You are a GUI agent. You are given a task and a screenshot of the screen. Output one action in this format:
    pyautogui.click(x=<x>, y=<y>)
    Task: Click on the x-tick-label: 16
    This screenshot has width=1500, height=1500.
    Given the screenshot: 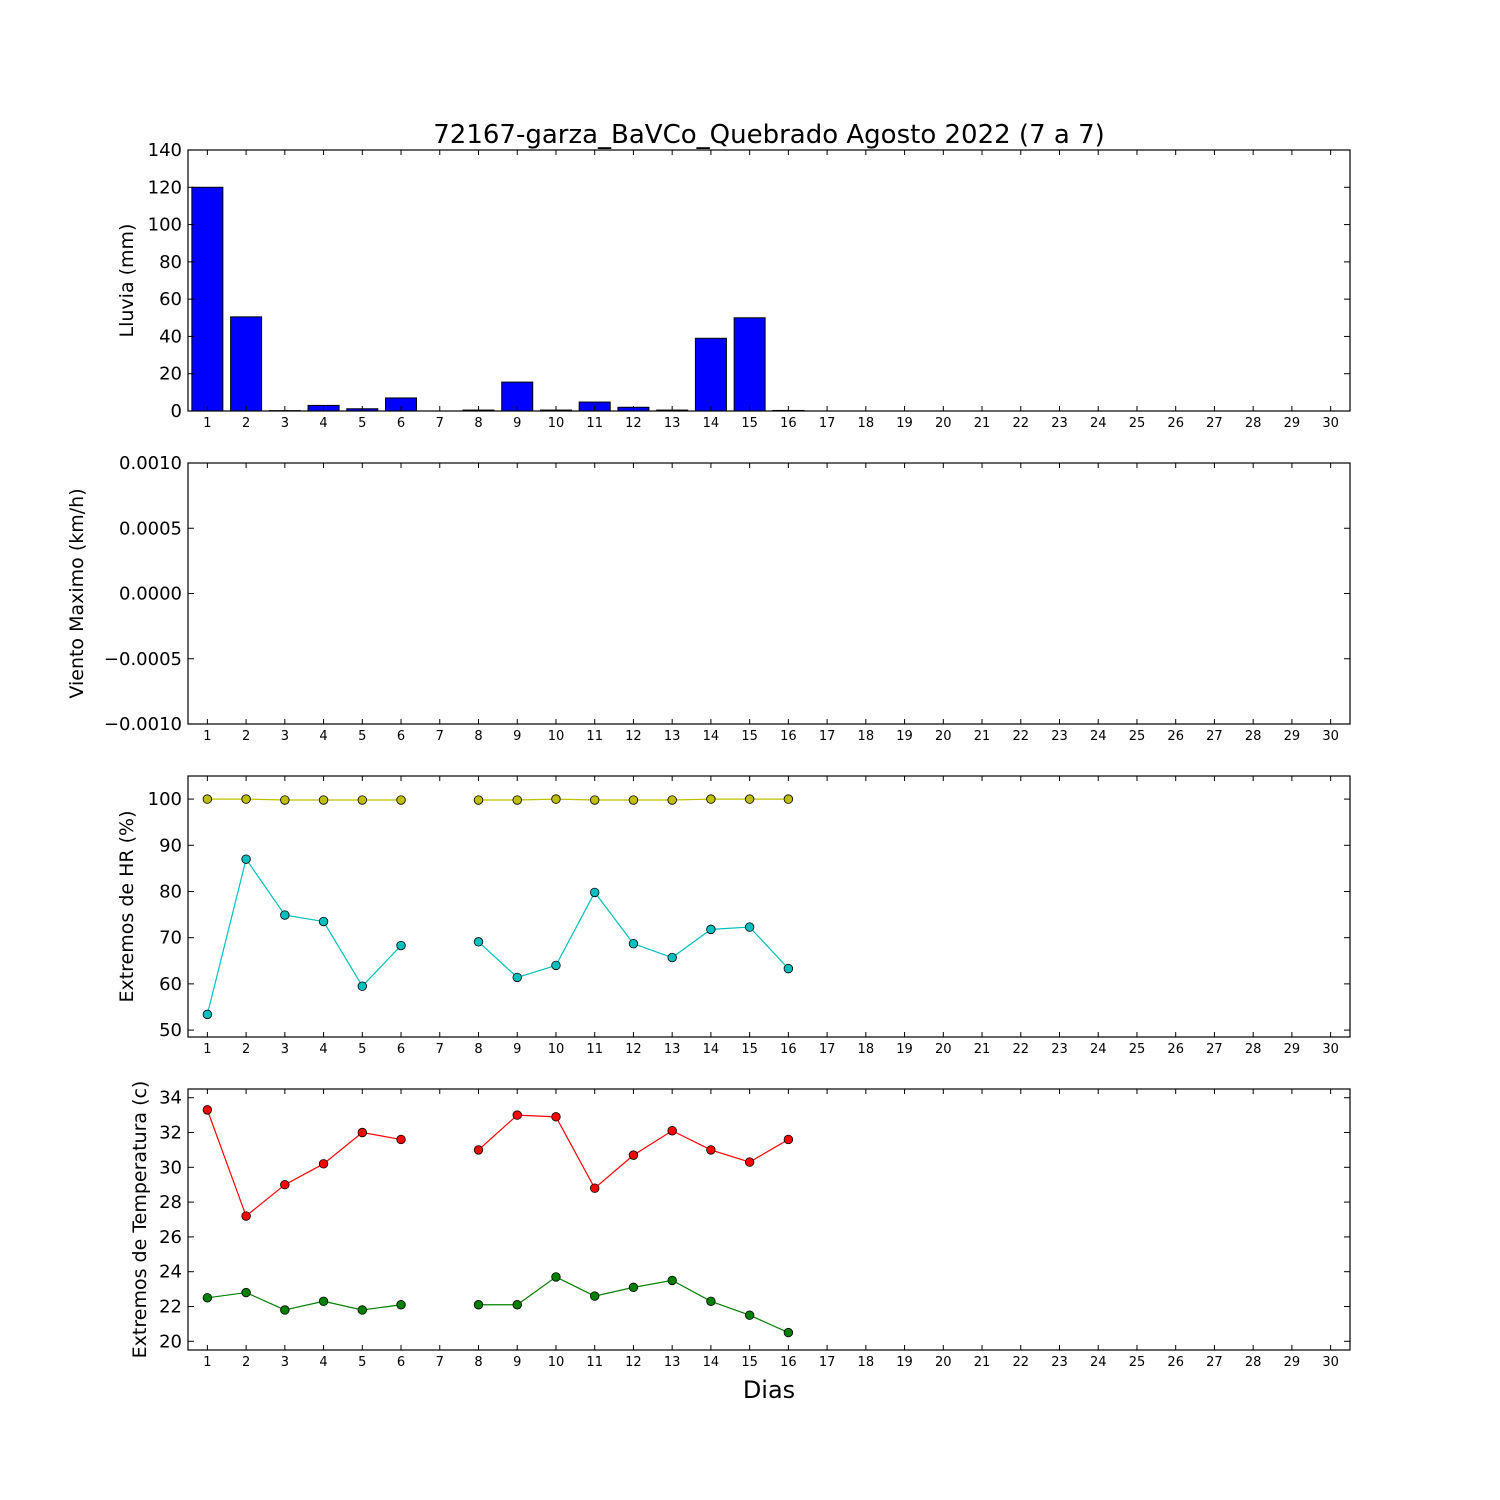 What is the action you would take?
    pyautogui.click(x=788, y=1049)
    